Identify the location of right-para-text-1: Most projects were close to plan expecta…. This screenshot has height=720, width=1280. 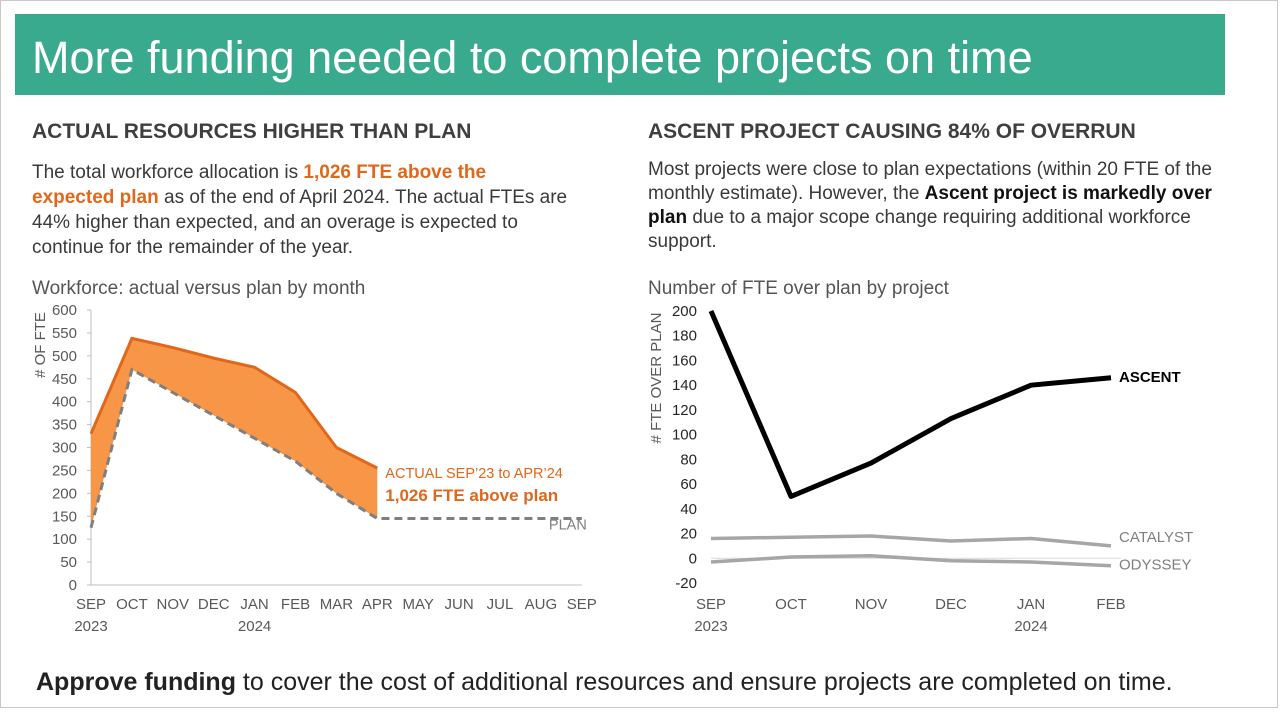
(930, 181).